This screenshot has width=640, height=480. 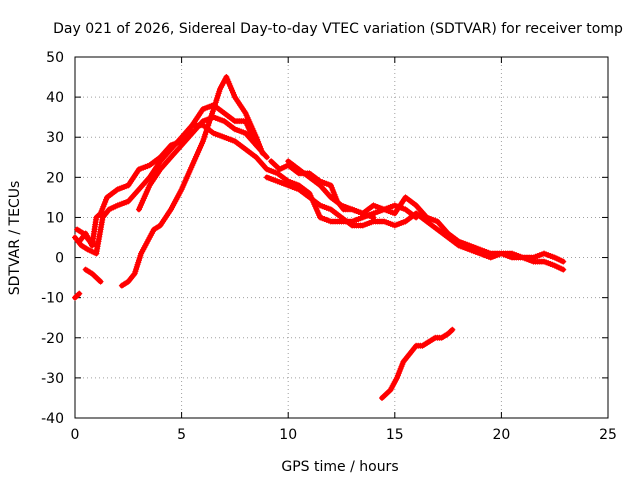 I want to click on x-axis-label: GPS time / hours, so click(x=339, y=467).